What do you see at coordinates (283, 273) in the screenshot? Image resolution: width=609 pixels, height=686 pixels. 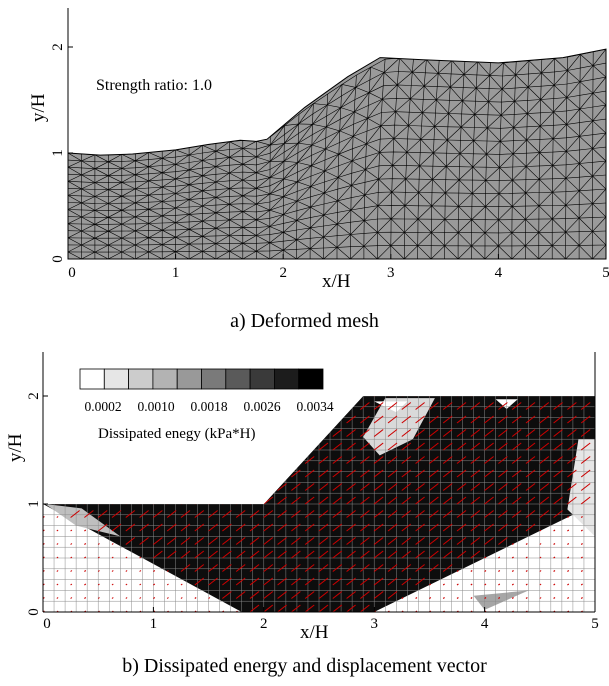 I see `panel-a-x-tick-label: 2` at bounding box center [283, 273].